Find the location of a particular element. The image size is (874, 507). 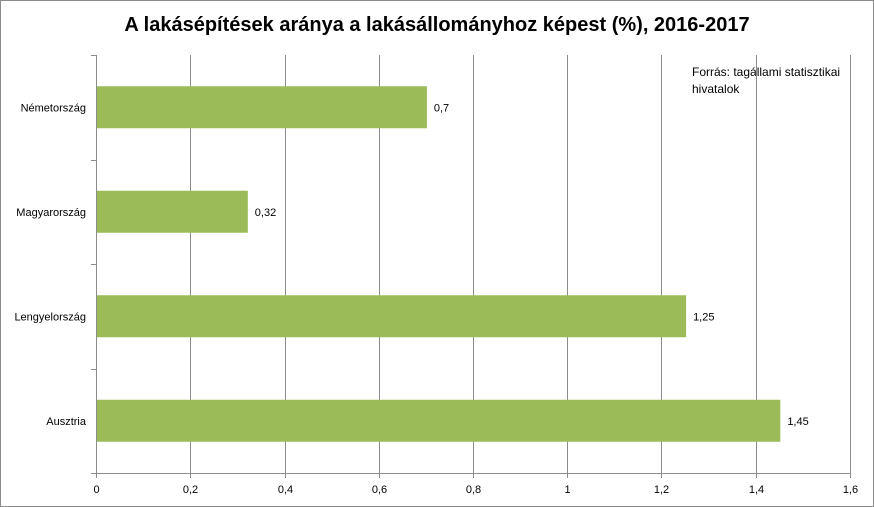

source-annotation: Forrás: tagállami statisztikai hivatalok is located at coordinates (766, 80).